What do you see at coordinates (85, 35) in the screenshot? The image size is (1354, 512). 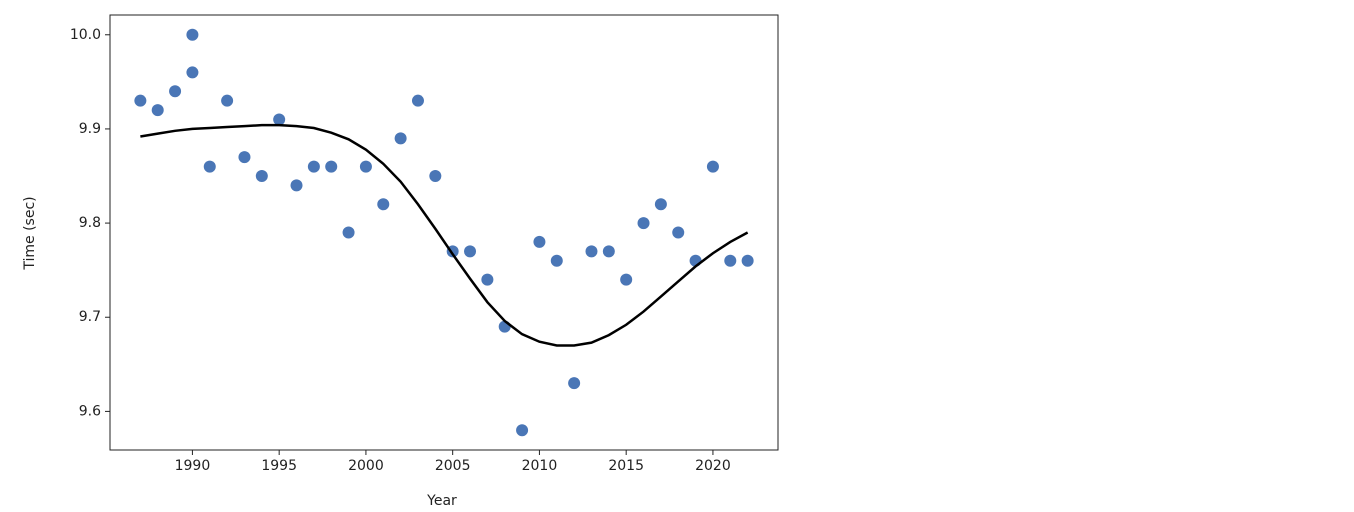 I see `y-tick-label: 10.0` at bounding box center [85, 35].